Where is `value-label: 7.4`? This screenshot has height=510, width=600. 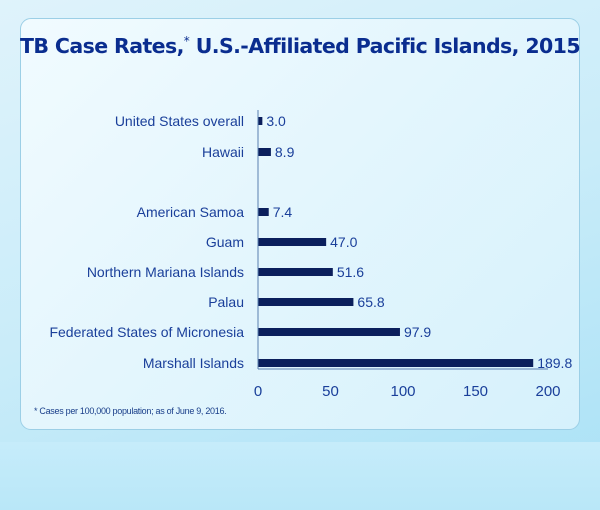
value-label: 7.4 is located at coordinates (283, 212).